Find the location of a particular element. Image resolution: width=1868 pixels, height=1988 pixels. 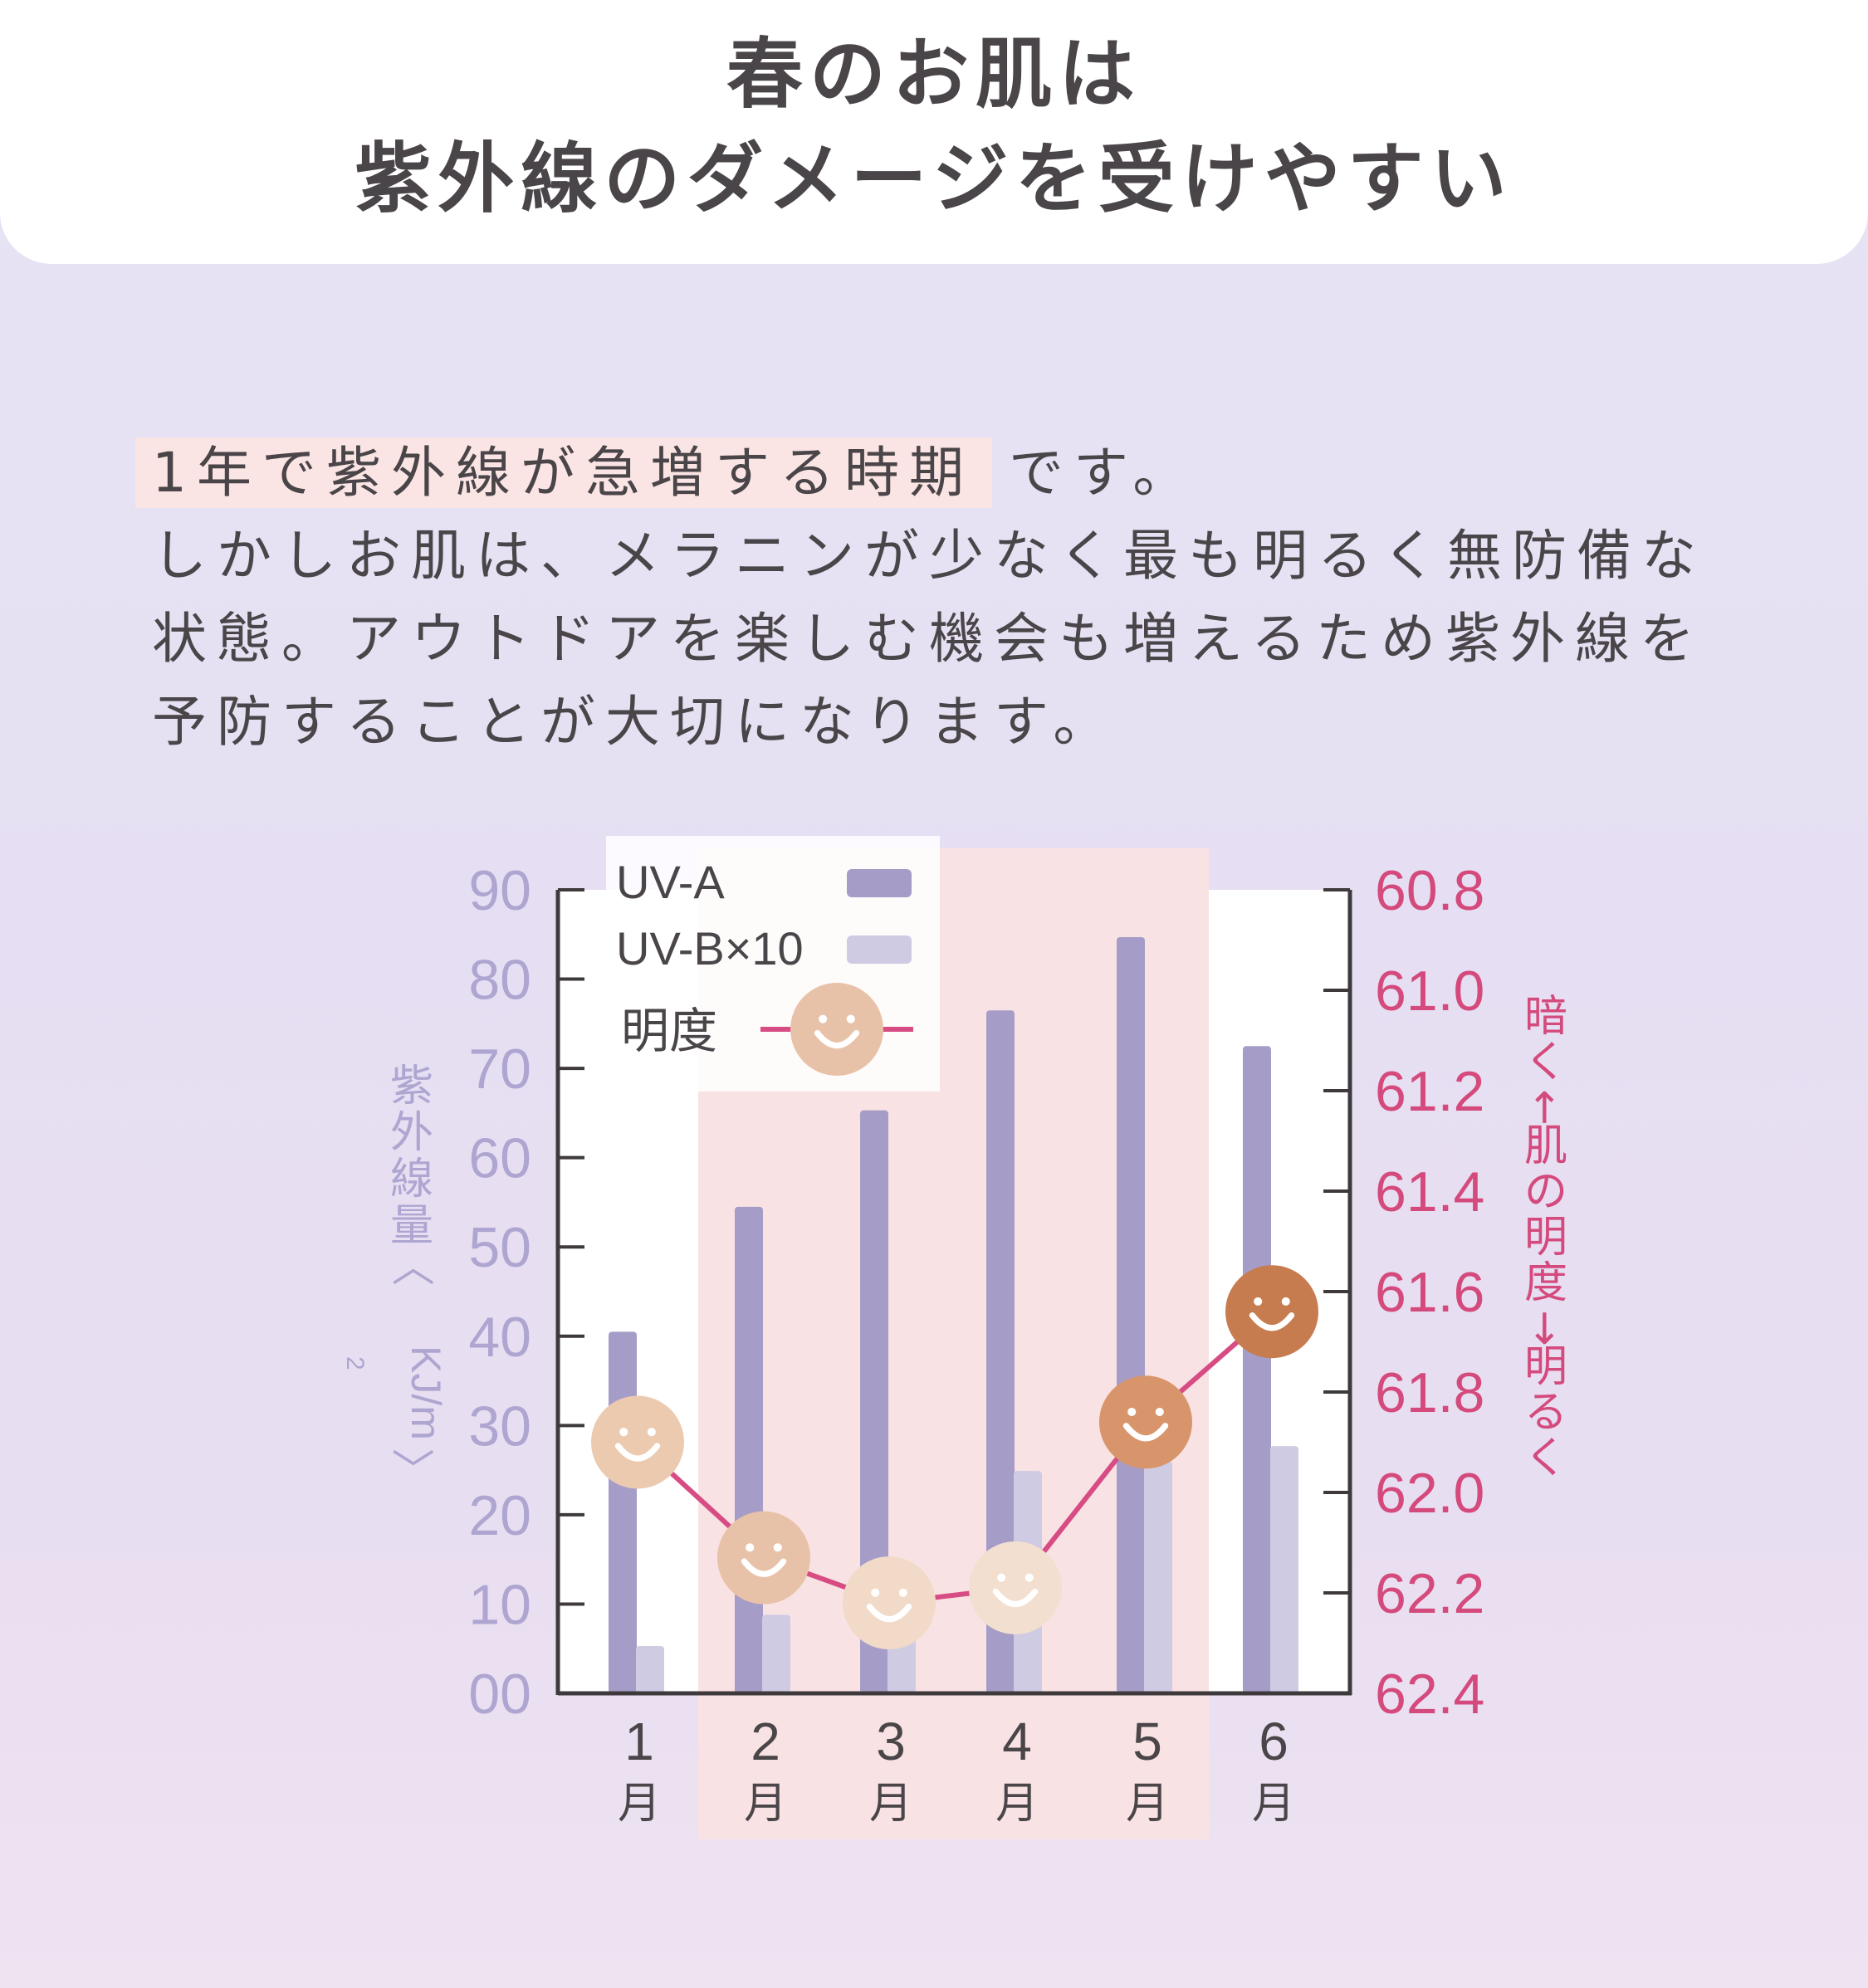

right-tick-label: 62.0 is located at coordinates (1429, 1493).